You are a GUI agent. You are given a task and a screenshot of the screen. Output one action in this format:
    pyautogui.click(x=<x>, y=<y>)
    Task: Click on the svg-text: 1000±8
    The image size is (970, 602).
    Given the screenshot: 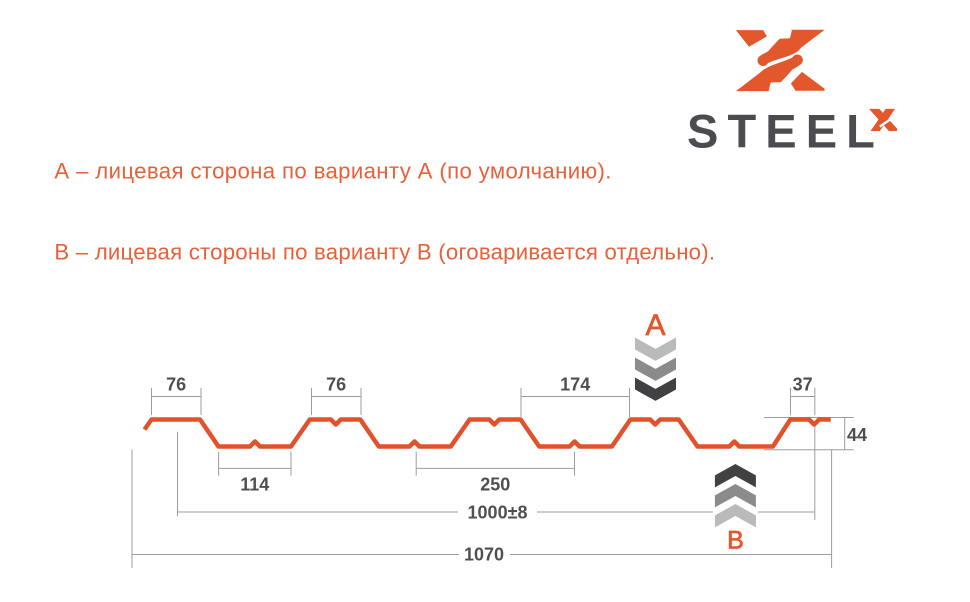 What is the action you would take?
    pyautogui.click(x=498, y=513)
    